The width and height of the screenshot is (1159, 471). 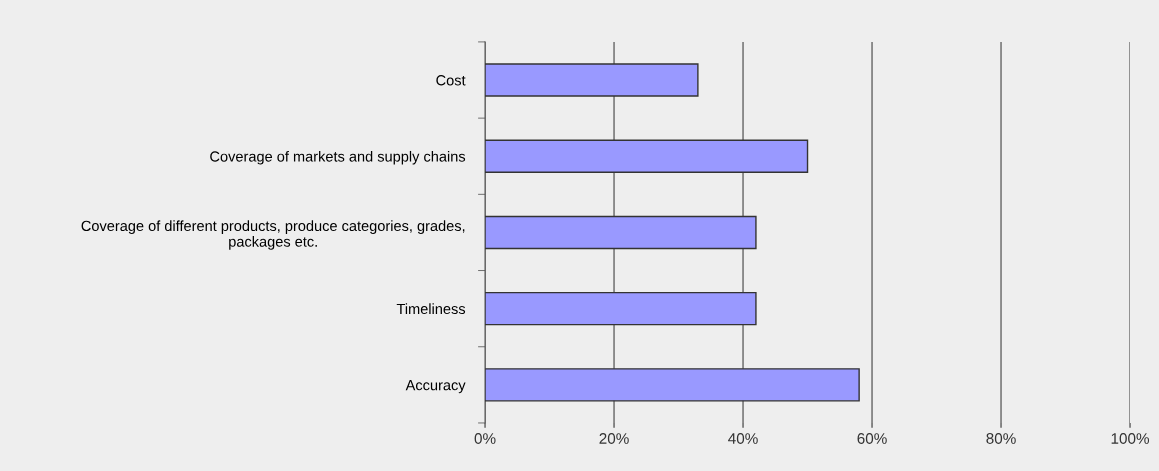 What do you see at coordinates (435, 387) in the screenshot?
I see `y-tick-label: Accuracy` at bounding box center [435, 387].